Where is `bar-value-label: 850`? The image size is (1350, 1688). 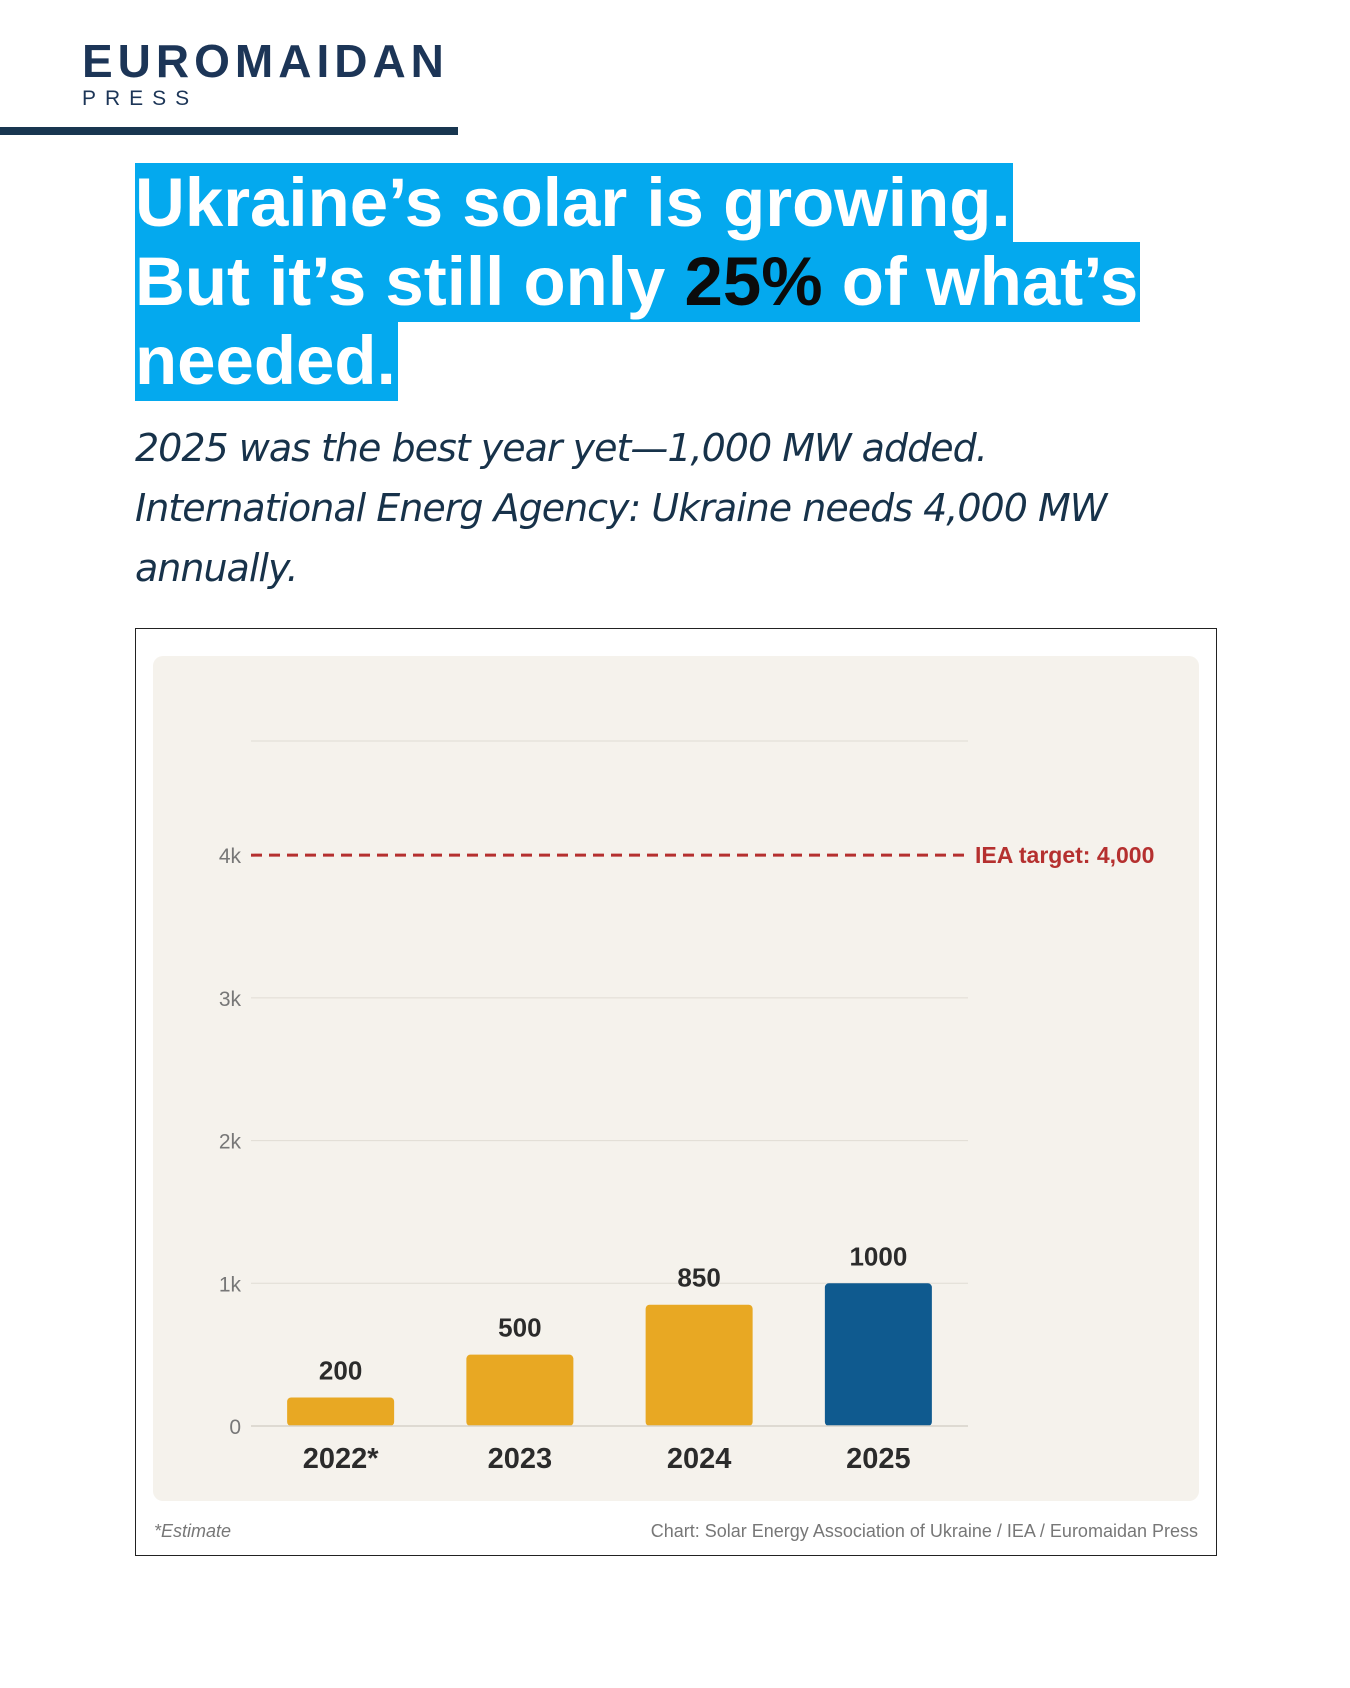 bar-value-label: 850 is located at coordinates (698, 1278).